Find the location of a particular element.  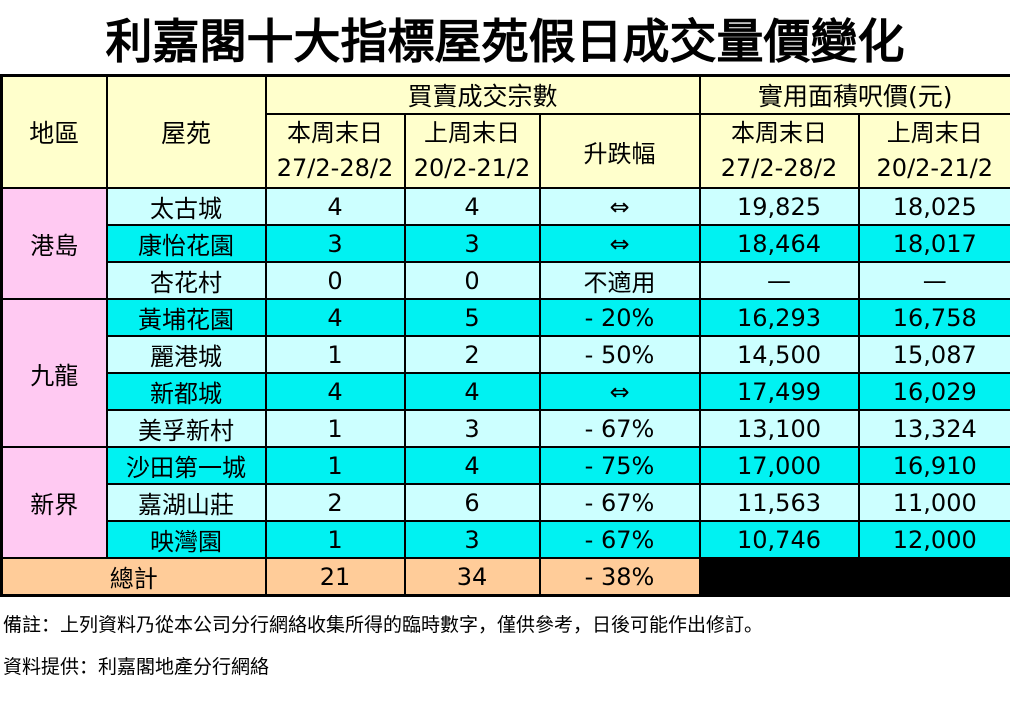

cell-estate: 映灣園 is located at coordinates (186, 539).